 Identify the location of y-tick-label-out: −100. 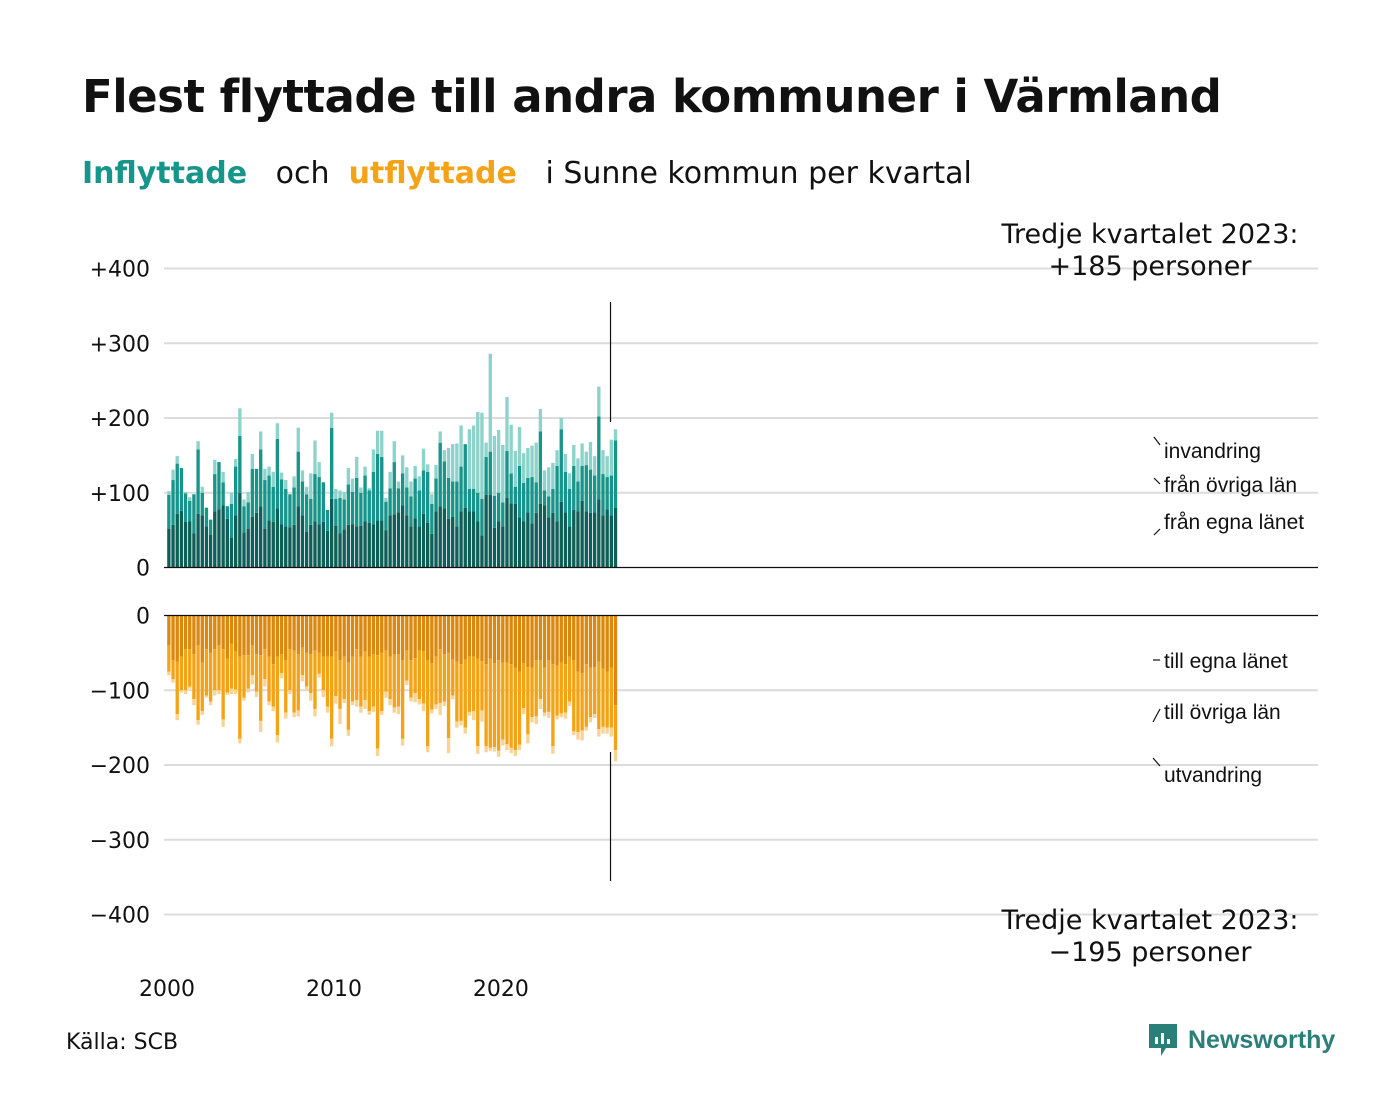
(120, 691).